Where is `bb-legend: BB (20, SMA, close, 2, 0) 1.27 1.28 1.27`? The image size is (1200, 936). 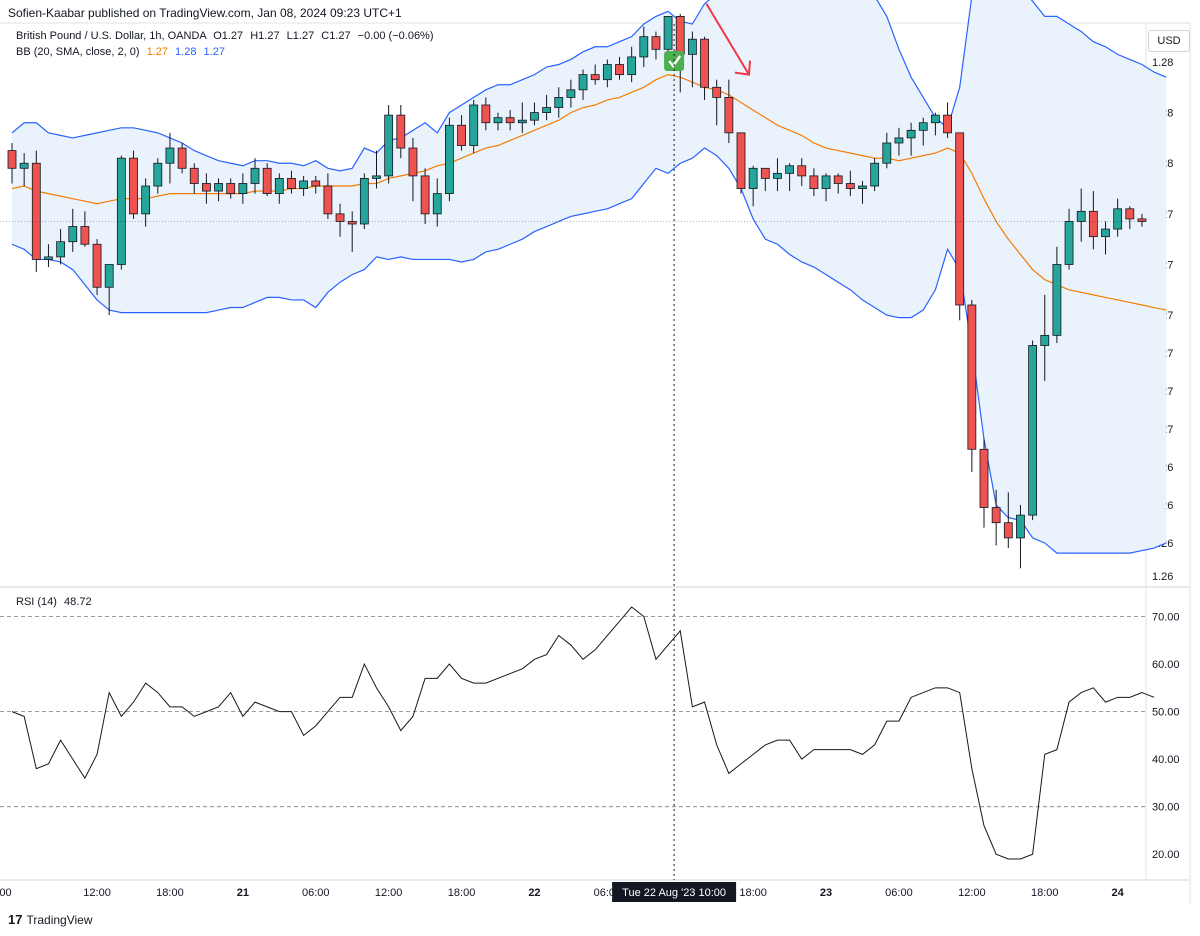
bb-legend: BB (20, SMA, close, 2, 0) 1.27 1.28 1.27 is located at coordinates (120, 52).